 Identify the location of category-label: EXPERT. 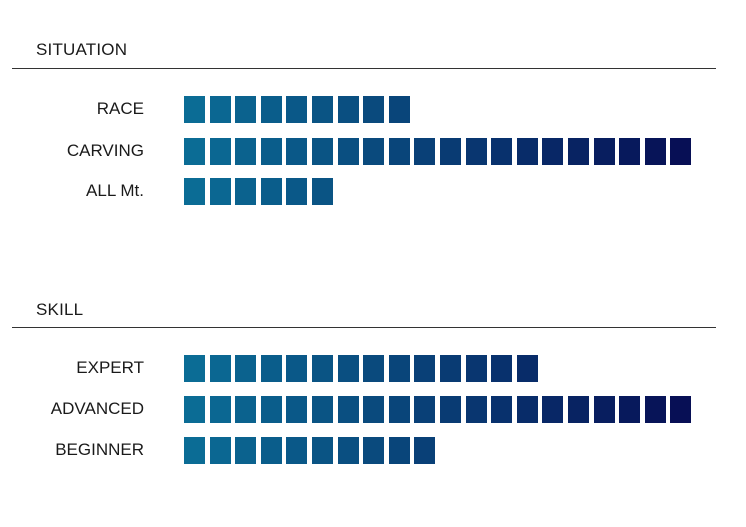
(110, 367).